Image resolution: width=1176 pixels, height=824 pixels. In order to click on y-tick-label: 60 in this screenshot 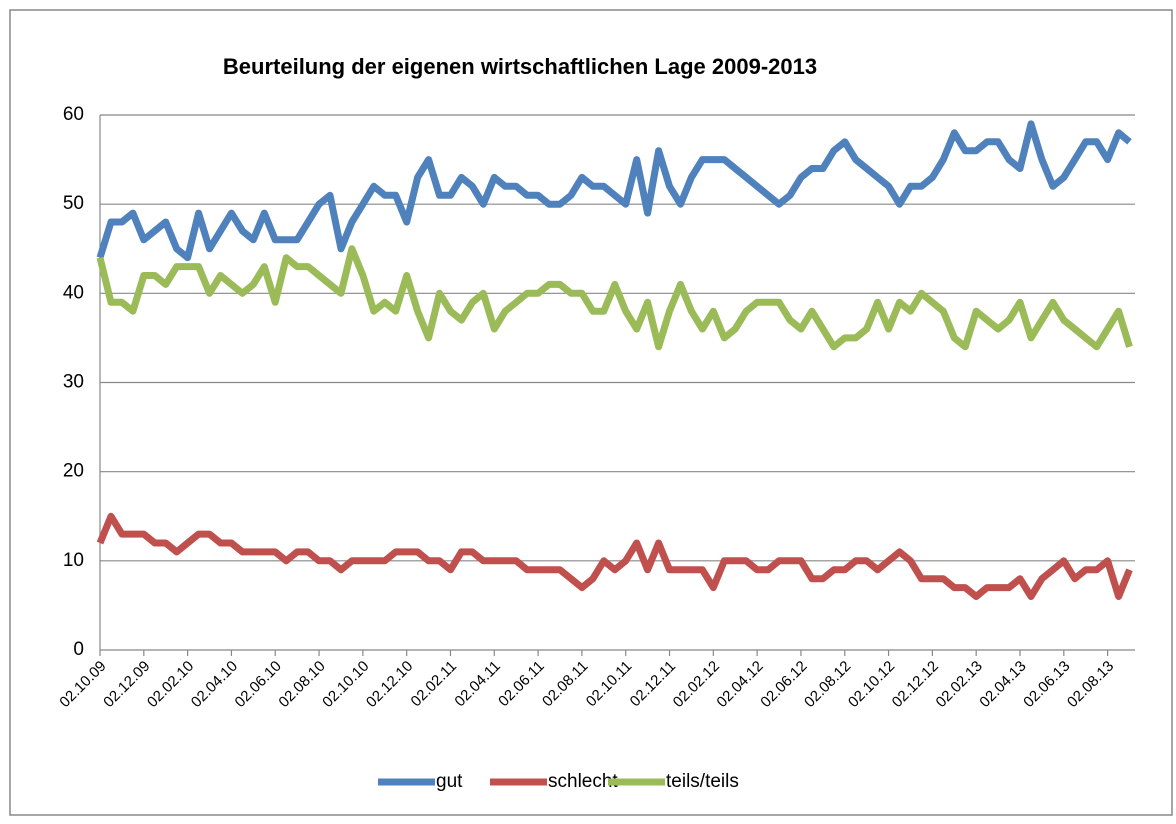, I will do `click(73, 114)`.